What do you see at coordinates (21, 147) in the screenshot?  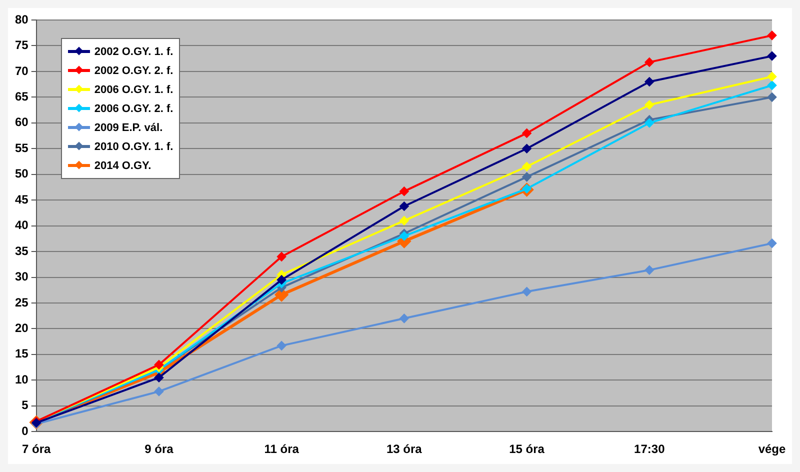 I see `y-tick-label: 55` at bounding box center [21, 147].